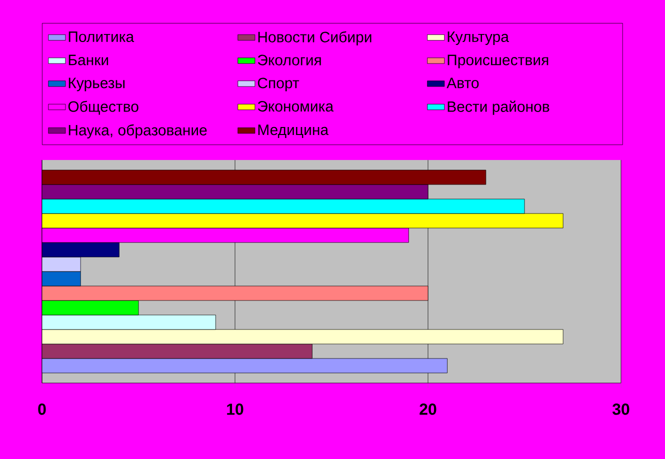 This screenshot has height=459, width=665. Describe the element at coordinates (499, 107) in the screenshot. I see `legend-label: Вести районов` at that location.